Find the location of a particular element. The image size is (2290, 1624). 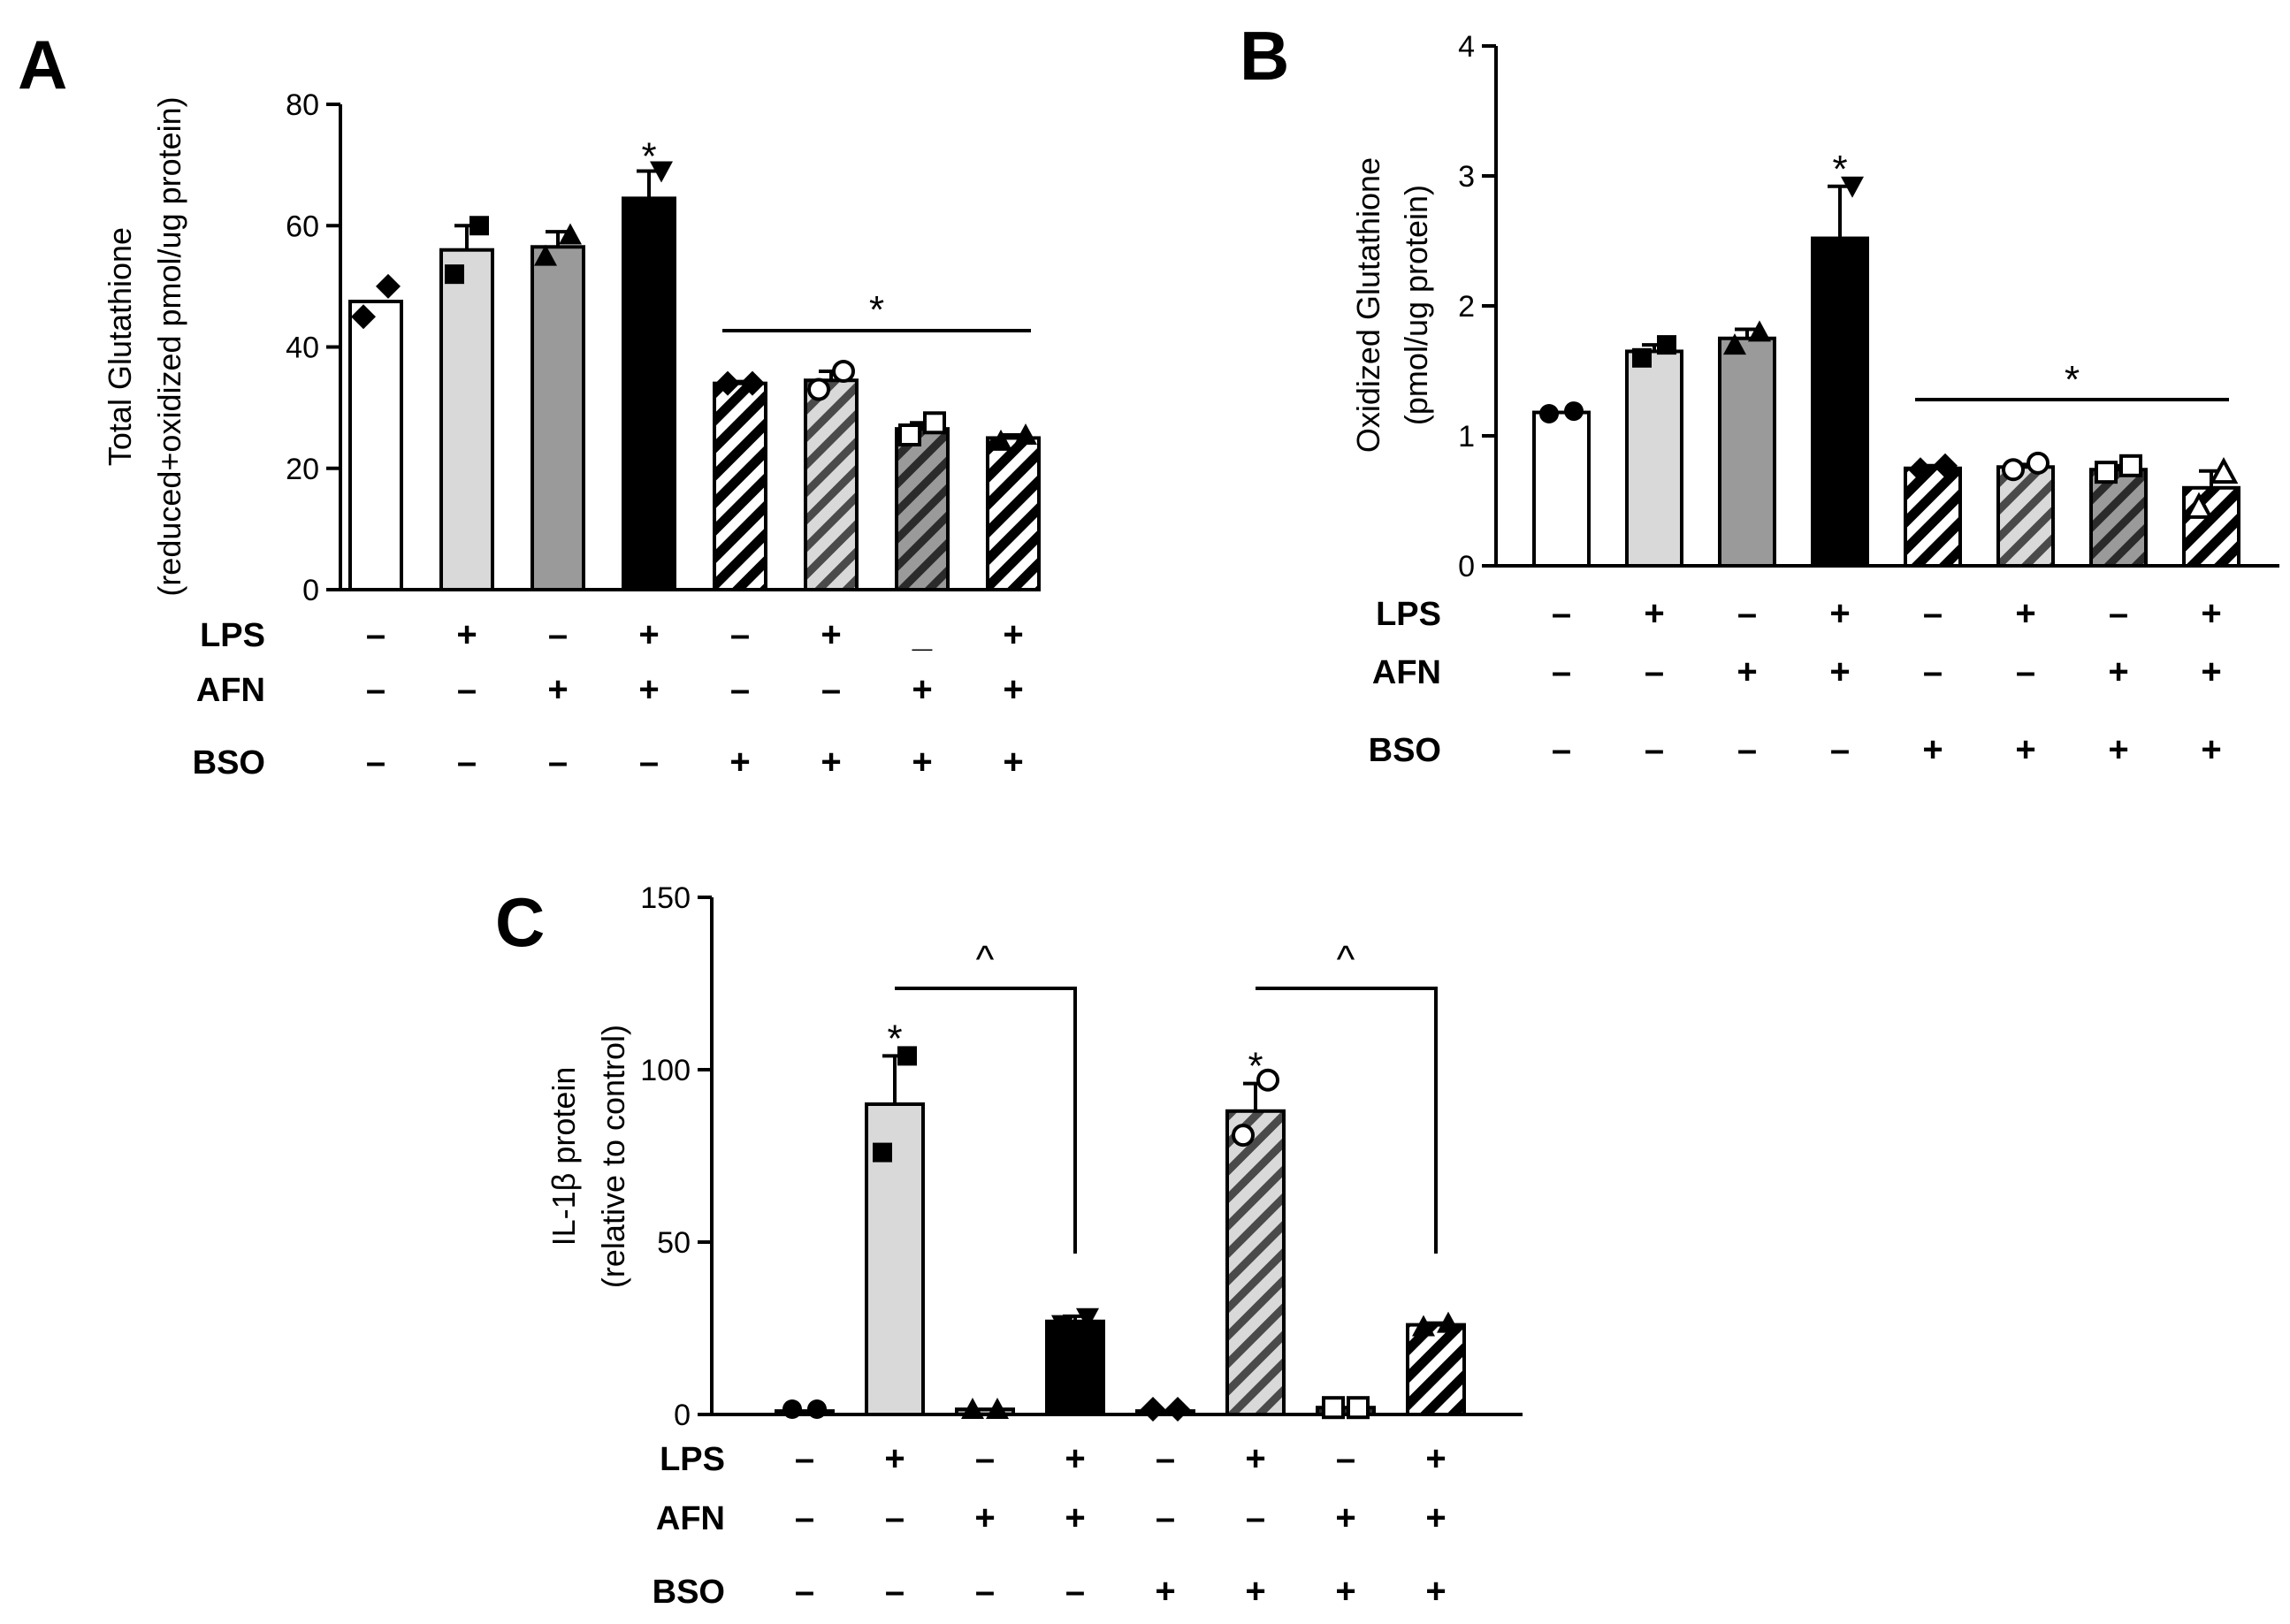

panel-b-treatment-lps-label: LPS is located at coordinates (1408, 614).